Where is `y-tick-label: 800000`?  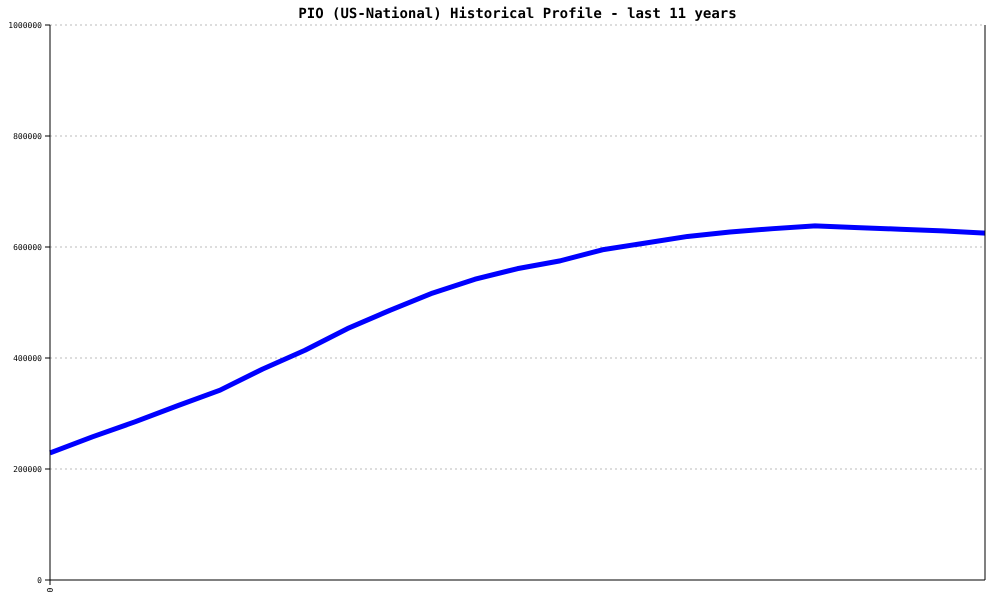 y-tick-label: 800000 is located at coordinates (27, 136).